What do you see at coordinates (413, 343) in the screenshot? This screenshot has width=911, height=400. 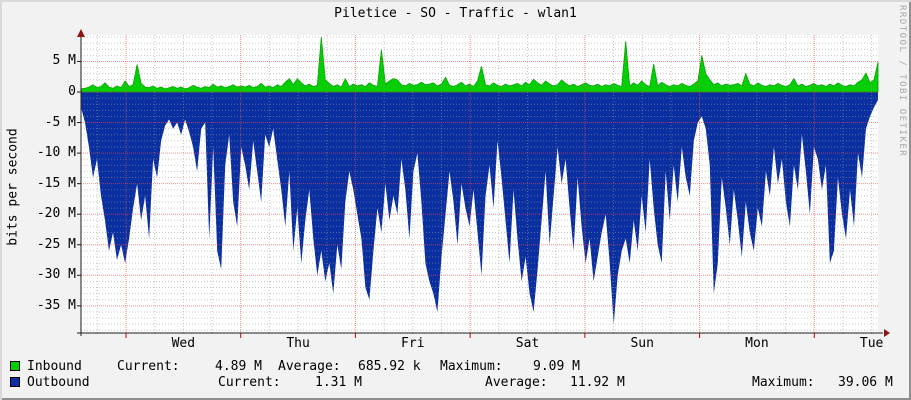 I see `x-tick-label: Fri` at bounding box center [413, 343].